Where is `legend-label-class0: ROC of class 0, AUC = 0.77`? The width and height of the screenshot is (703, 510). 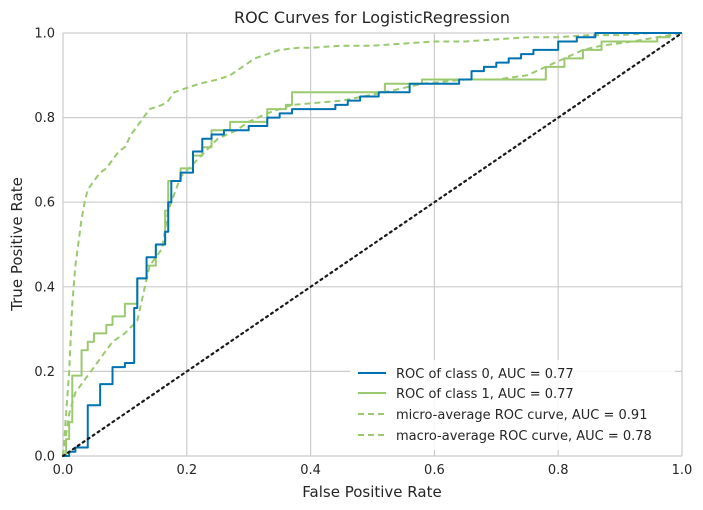 legend-label-class0: ROC of class 0, AUC = 0.77 is located at coordinates (485, 374).